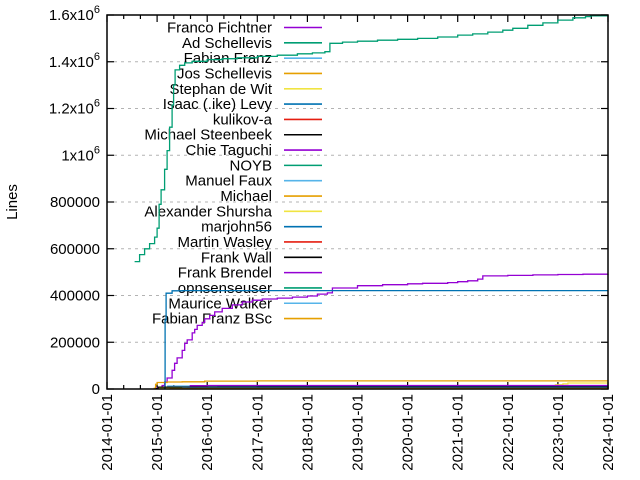 Image resolution: width=640 pixels, height=480 pixels. What do you see at coordinates (250, 165) in the screenshot?
I see `legend-label: NOYB` at bounding box center [250, 165].